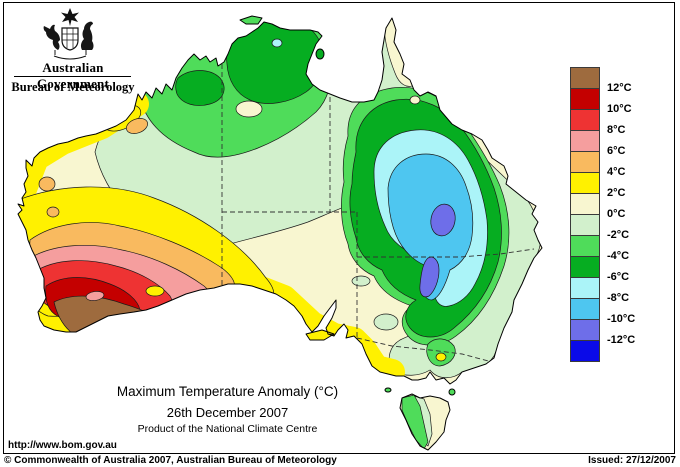  I want to click on map-date: 26th December 2007, so click(227, 412).